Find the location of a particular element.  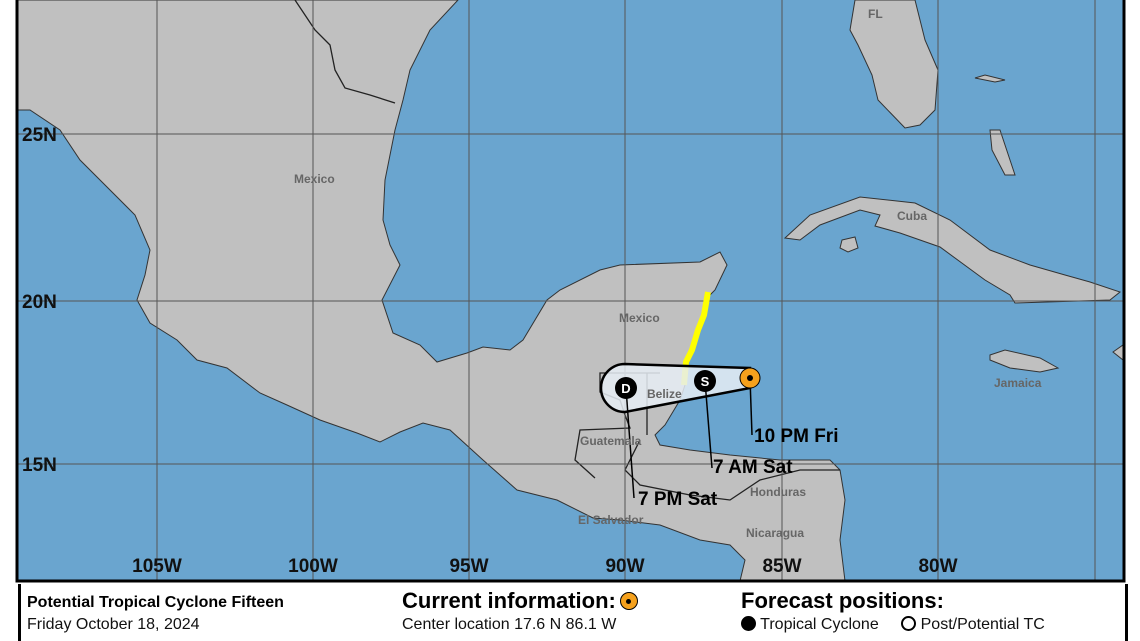

label-belize: Belize is located at coordinates (664, 394).